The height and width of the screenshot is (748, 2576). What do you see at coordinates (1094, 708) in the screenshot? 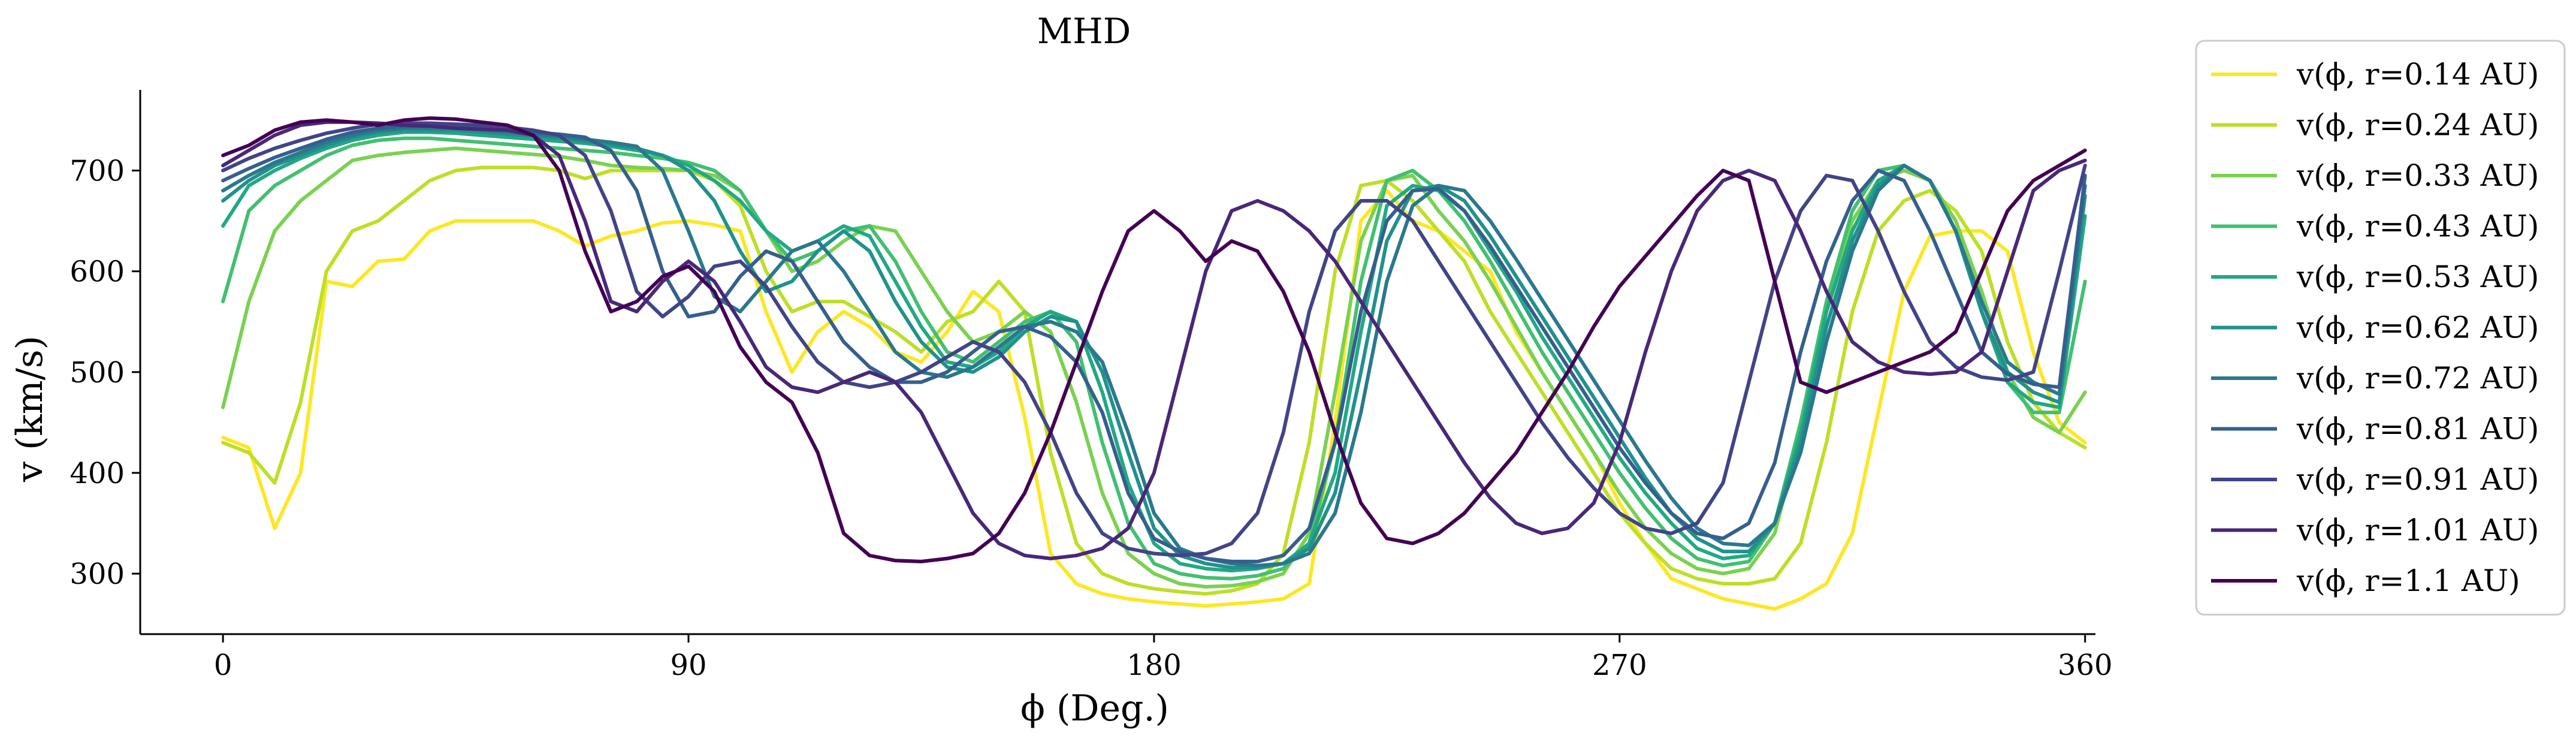
I see `x-axis-label: ϕ (Deg.)` at bounding box center [1094, 708].